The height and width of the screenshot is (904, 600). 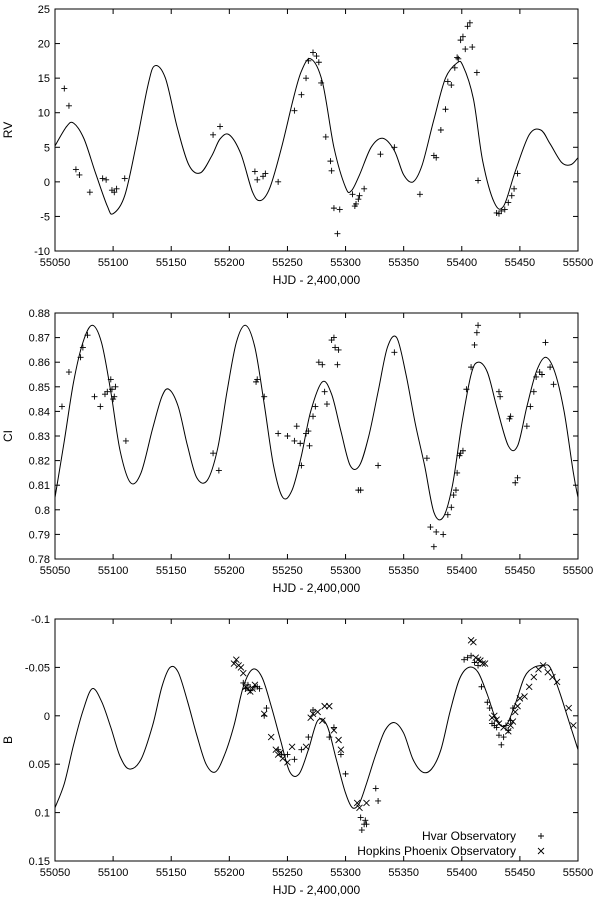 I want to click on legend-label: Hvar Observatory, so click(x=469, y=836).